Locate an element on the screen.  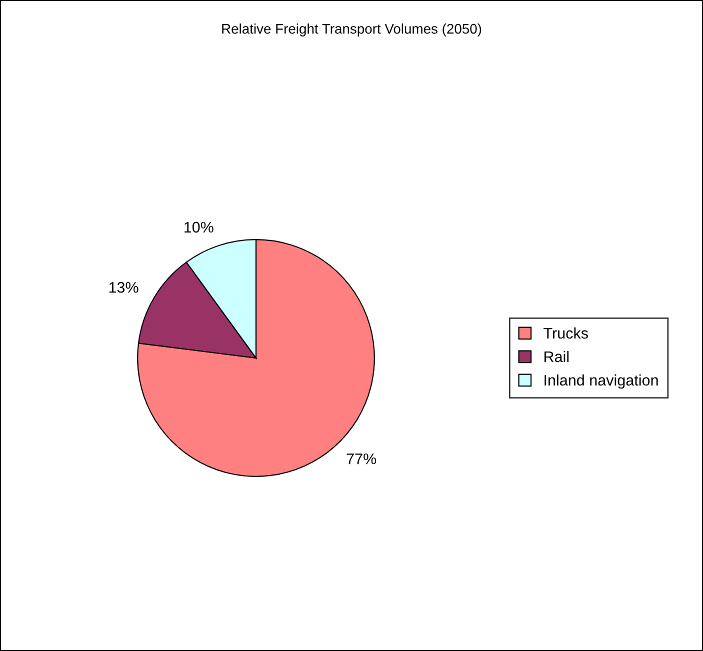
chart-title: Relative Freight Transport Volumes (2050) is located at coordinates (352, 30).